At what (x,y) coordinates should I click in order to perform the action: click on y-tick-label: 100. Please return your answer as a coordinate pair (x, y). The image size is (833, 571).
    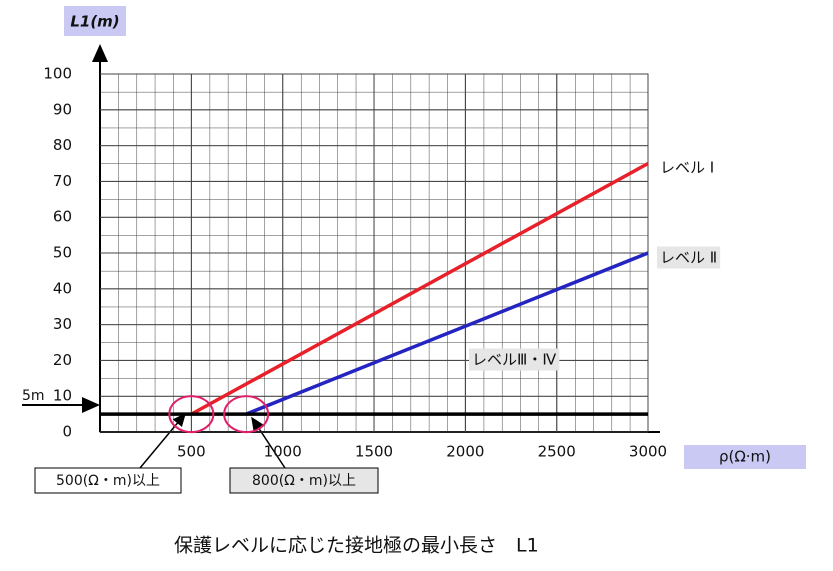
    Looking at the image, I should click on (57, 74).